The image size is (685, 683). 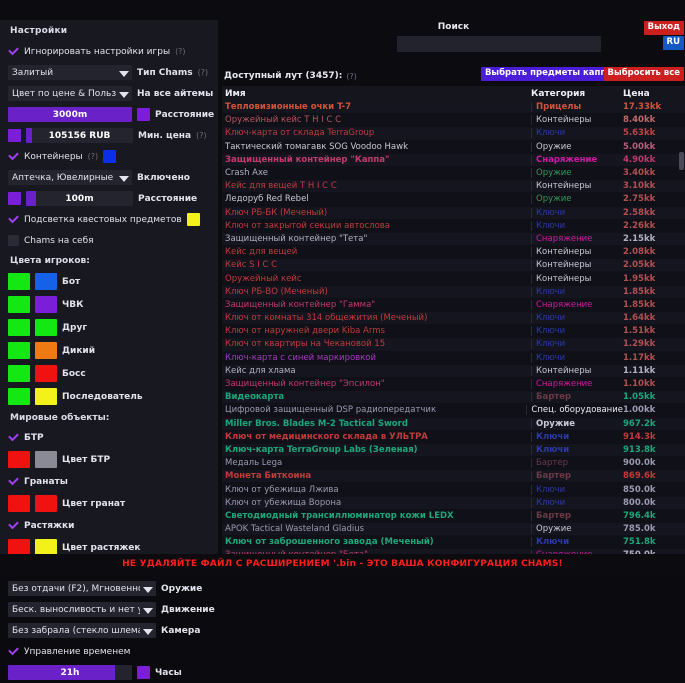 What do you see at coordinates (663, 28) in the screenshot?
I see `exit-button: Выход` at bounding box center [663, 28].